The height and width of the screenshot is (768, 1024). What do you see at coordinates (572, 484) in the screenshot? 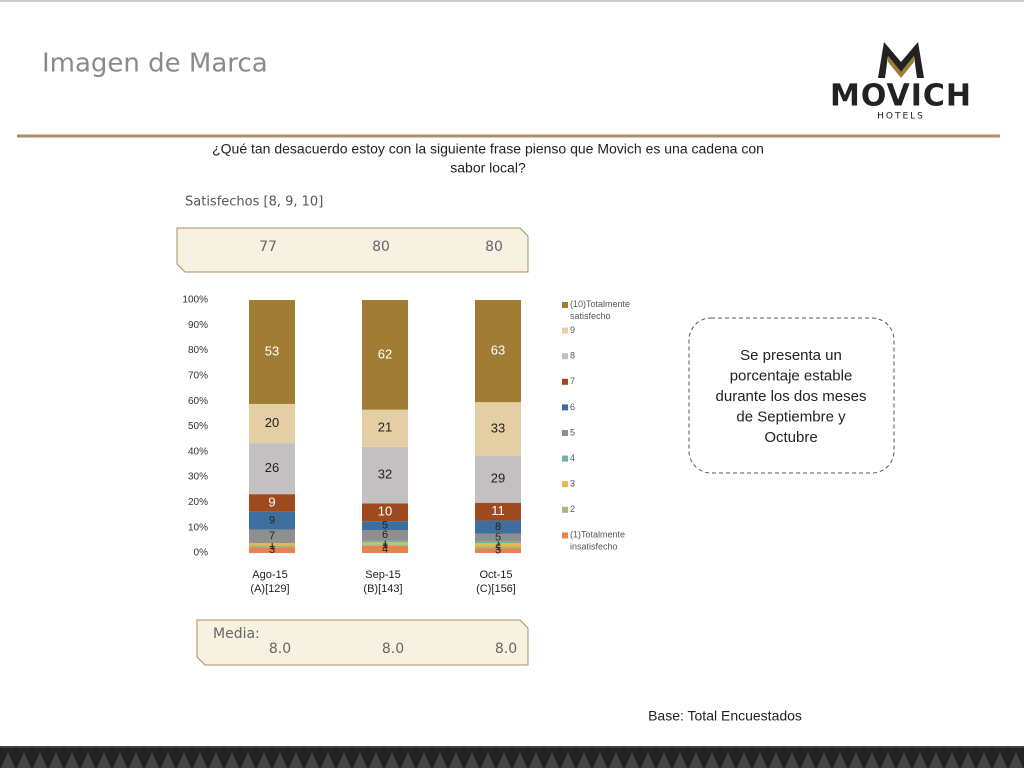
I see `legend-label: 3` at bounding box center [572, 484].